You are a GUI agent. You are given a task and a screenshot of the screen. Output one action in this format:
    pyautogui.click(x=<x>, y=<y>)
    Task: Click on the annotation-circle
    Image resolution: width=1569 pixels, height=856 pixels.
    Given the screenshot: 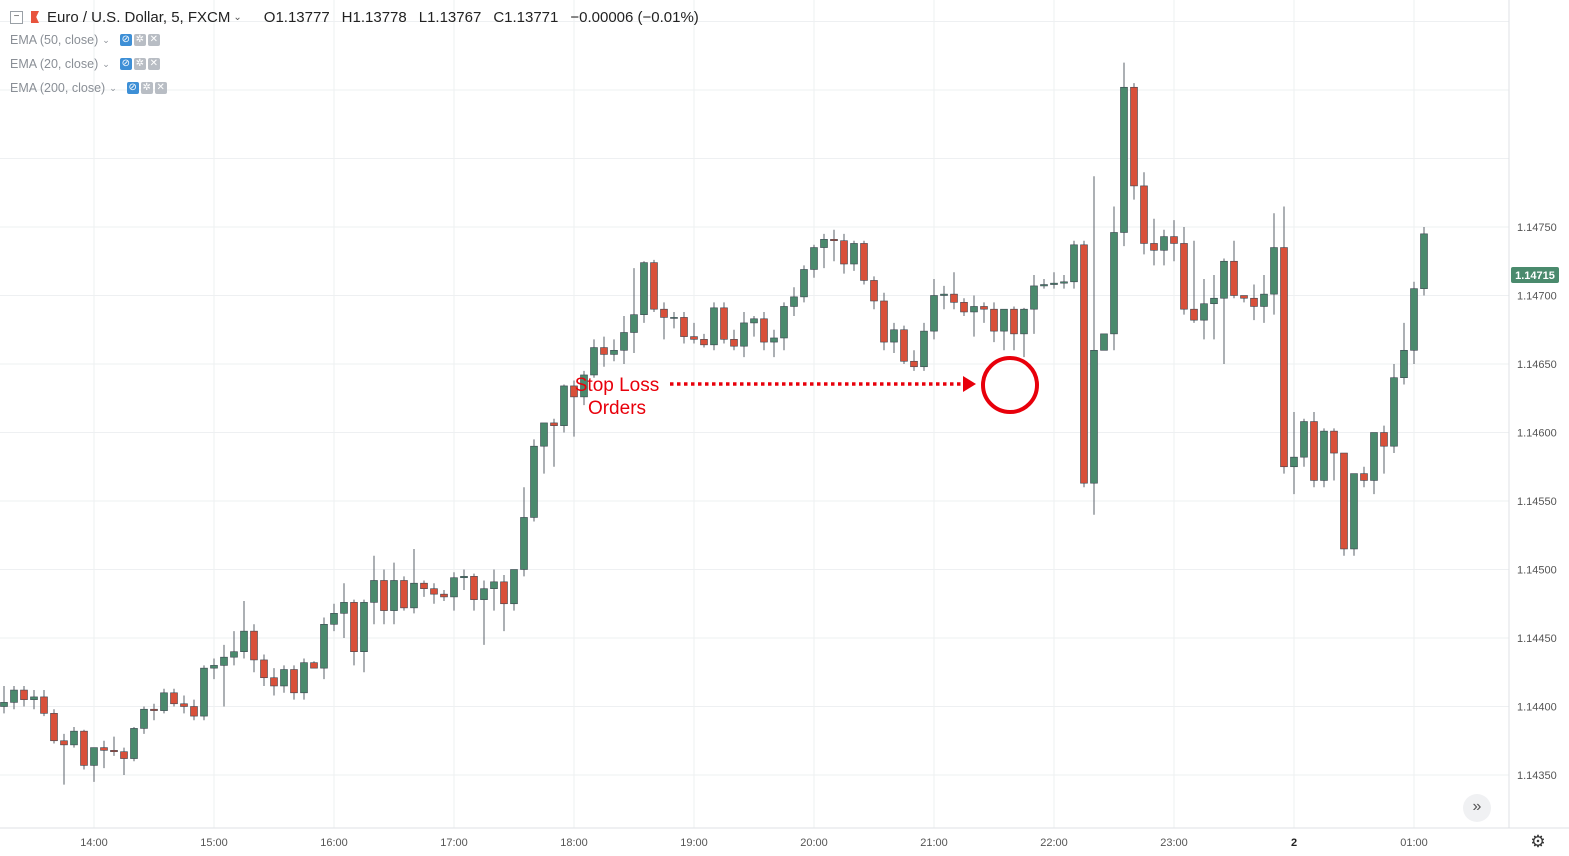 What is the action you would take?
    pyautogui.click(x=1010, y=385)
    